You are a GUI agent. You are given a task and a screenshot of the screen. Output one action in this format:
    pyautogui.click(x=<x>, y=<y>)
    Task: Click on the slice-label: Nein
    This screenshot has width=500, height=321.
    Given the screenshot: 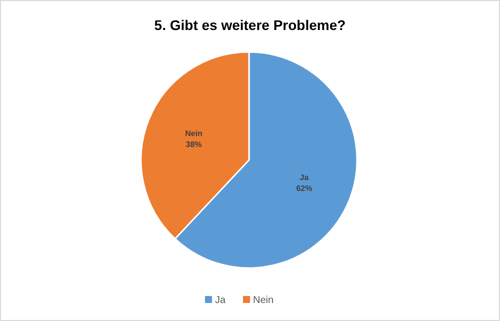 What is the action you would take?
    pyautogui.click(x=194, y=133)
    